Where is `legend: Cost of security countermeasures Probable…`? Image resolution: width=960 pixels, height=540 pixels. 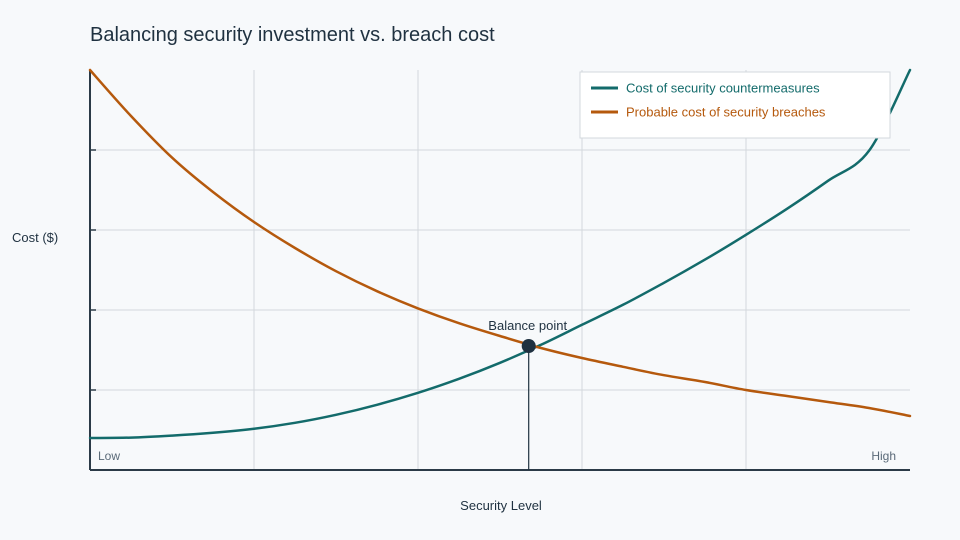
legend: Cost of security countermeasures Probable… is located at coordinates (735, 105).